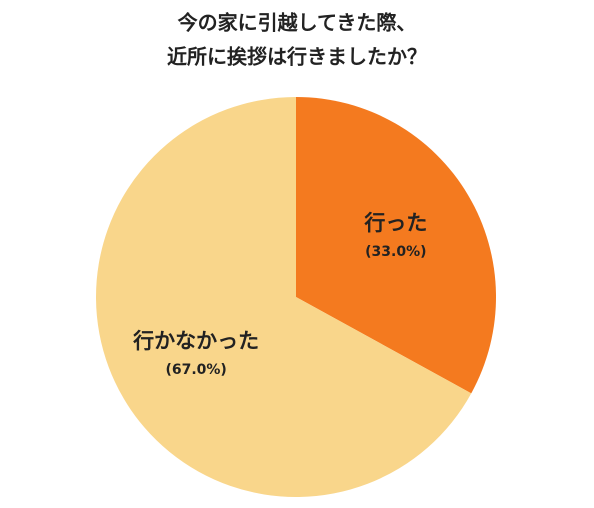 Image resolution: width=594 pixels, height=508 pixels. Describe the element at coordinates (195, 341) in the screenshot. I see `slice-label: 行かなかった` at that location.